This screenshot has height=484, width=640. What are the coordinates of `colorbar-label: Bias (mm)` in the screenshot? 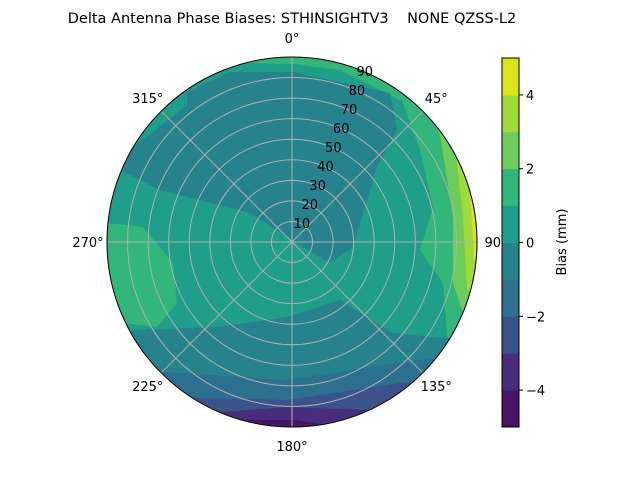 It's located at (562, 242).